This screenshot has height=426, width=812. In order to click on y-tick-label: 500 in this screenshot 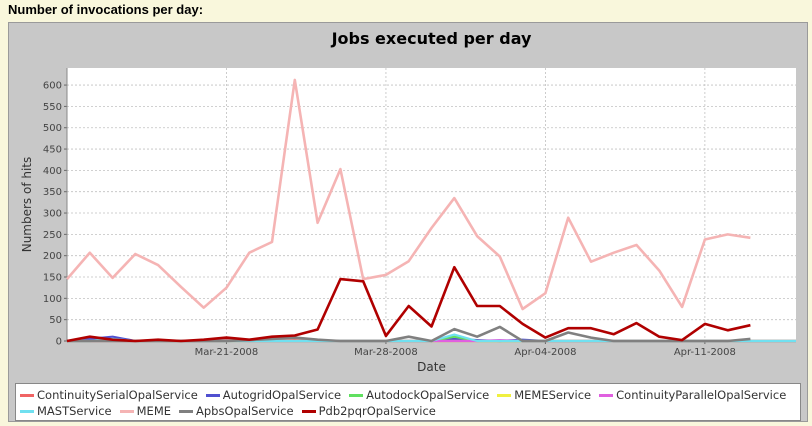, I will do `click(52, 128)`.